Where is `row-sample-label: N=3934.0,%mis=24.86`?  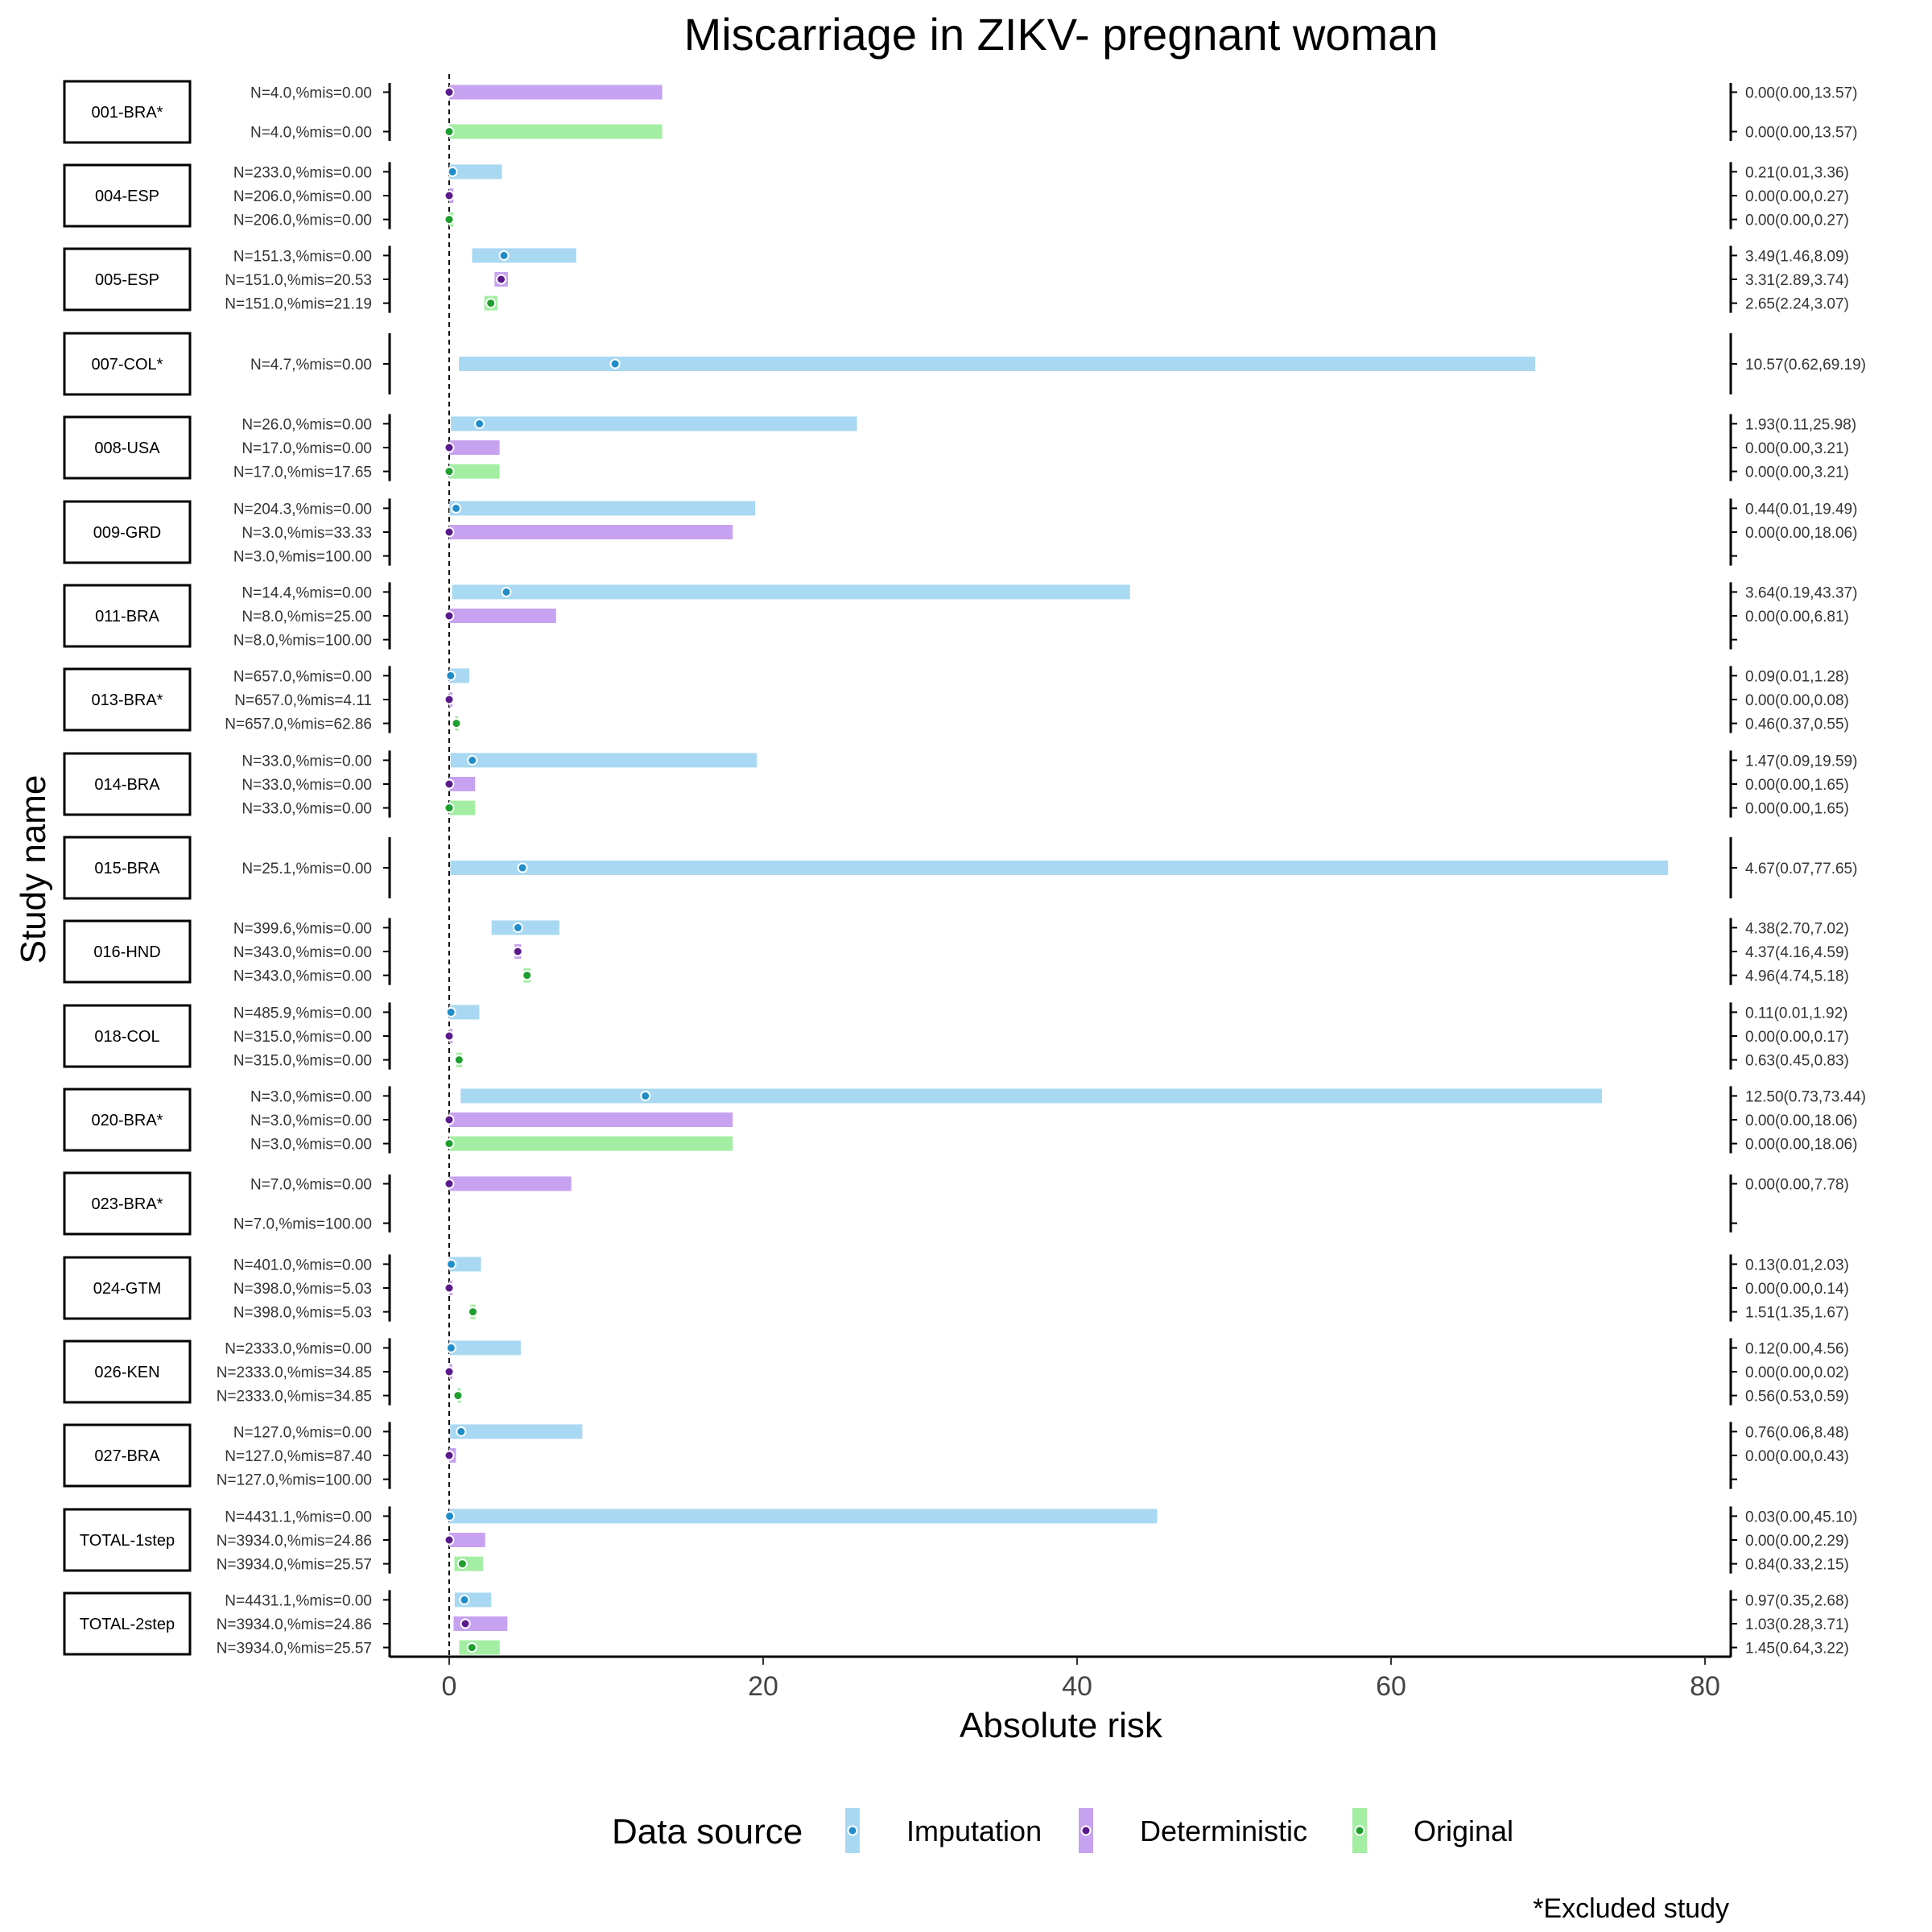 row-sample-label: N=3934.0,%mis=24.86 is located at coordinates (294, 1624).